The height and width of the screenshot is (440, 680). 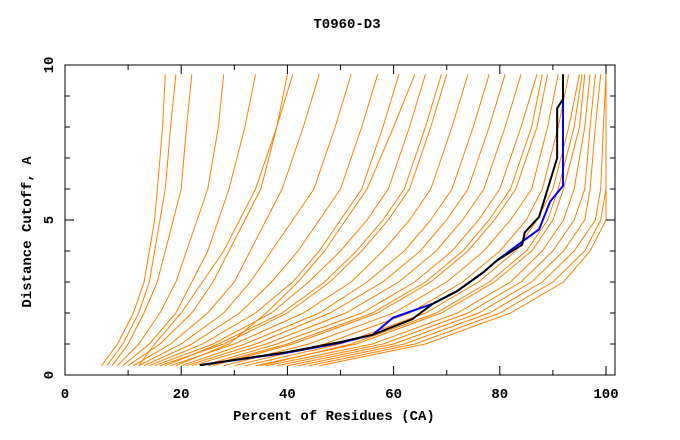 I want to click on x-tick-label: 80, so click(x=499, y=395).